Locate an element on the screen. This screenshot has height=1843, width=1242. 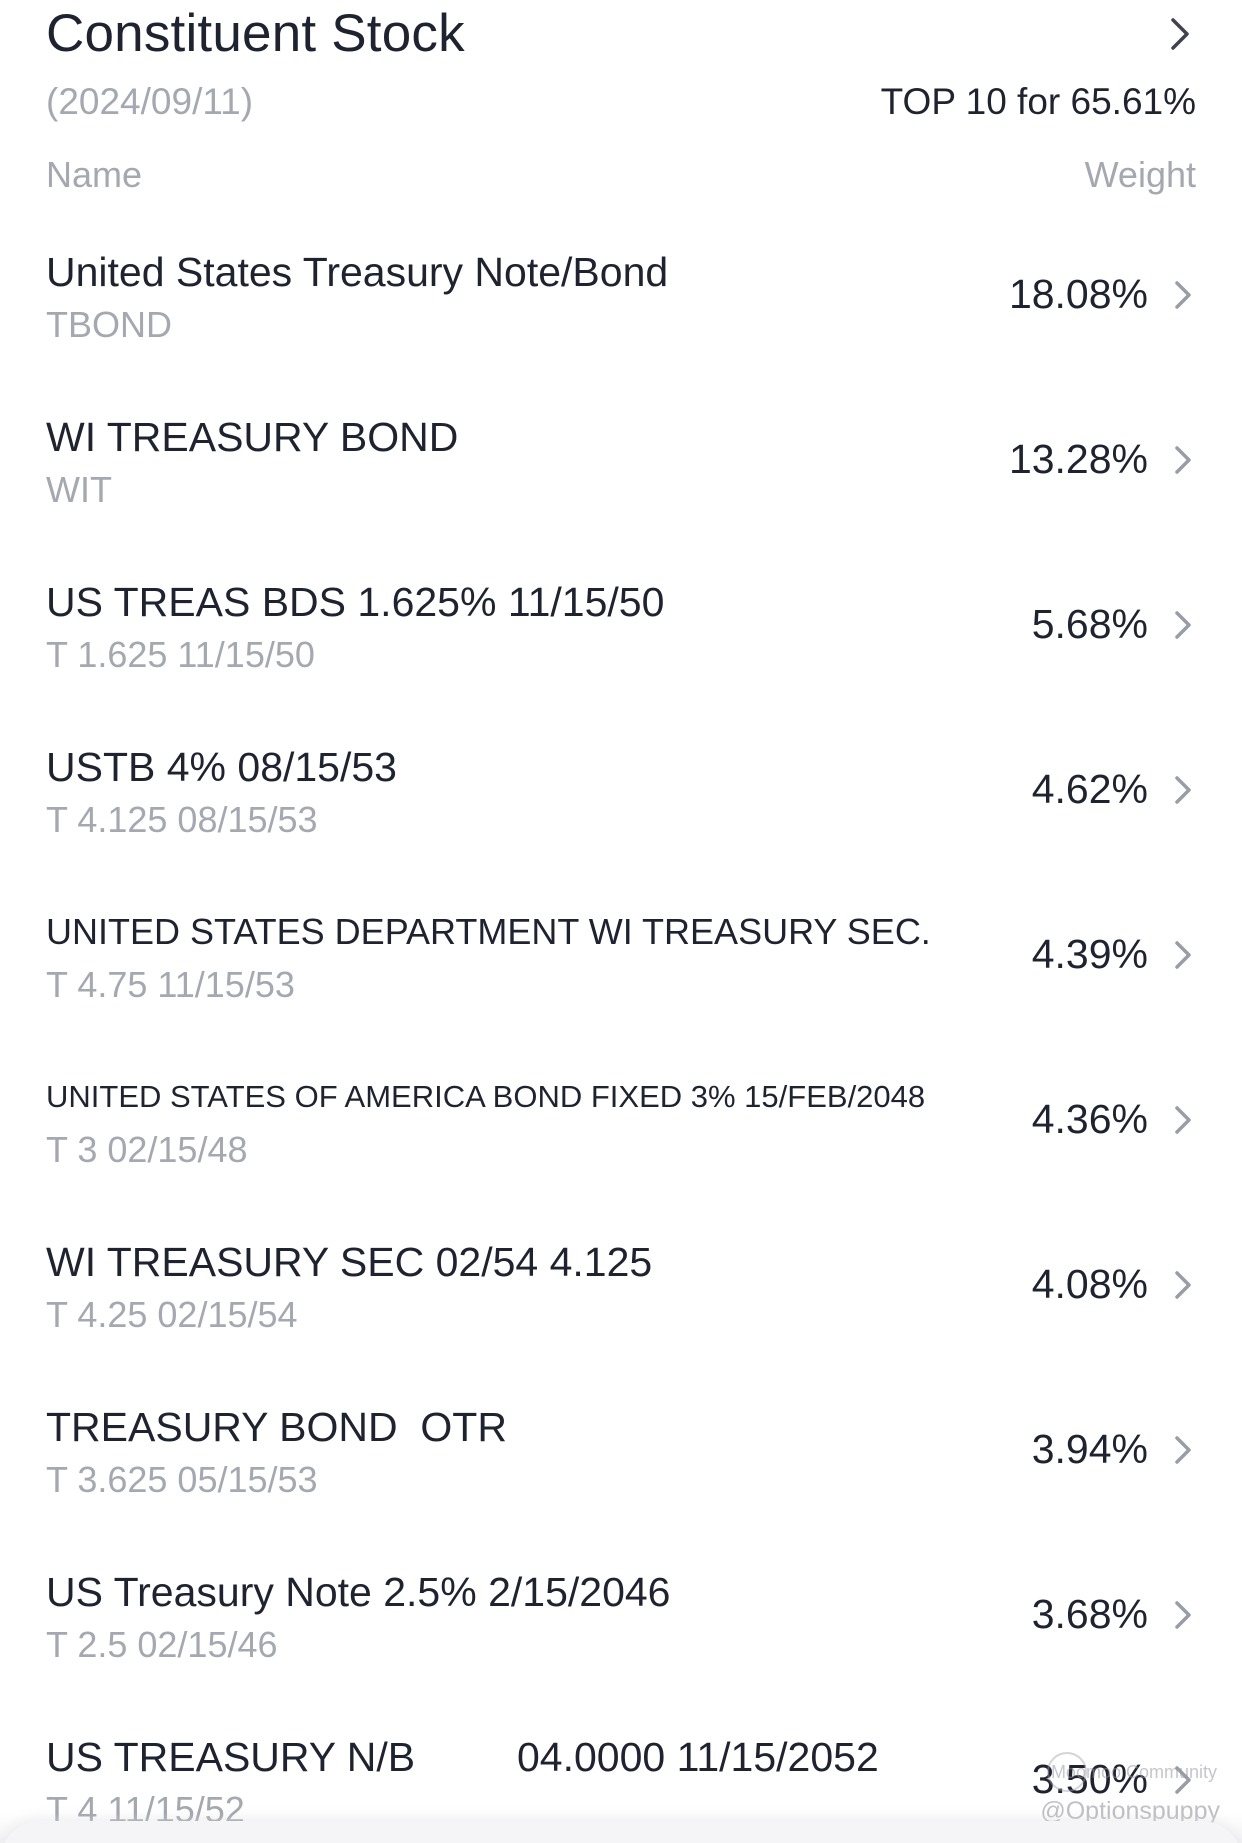
holding-row: USTB 4% 08/15/53 T 4.125 08/15/53 4.62% is located at coordinates (621, 825).